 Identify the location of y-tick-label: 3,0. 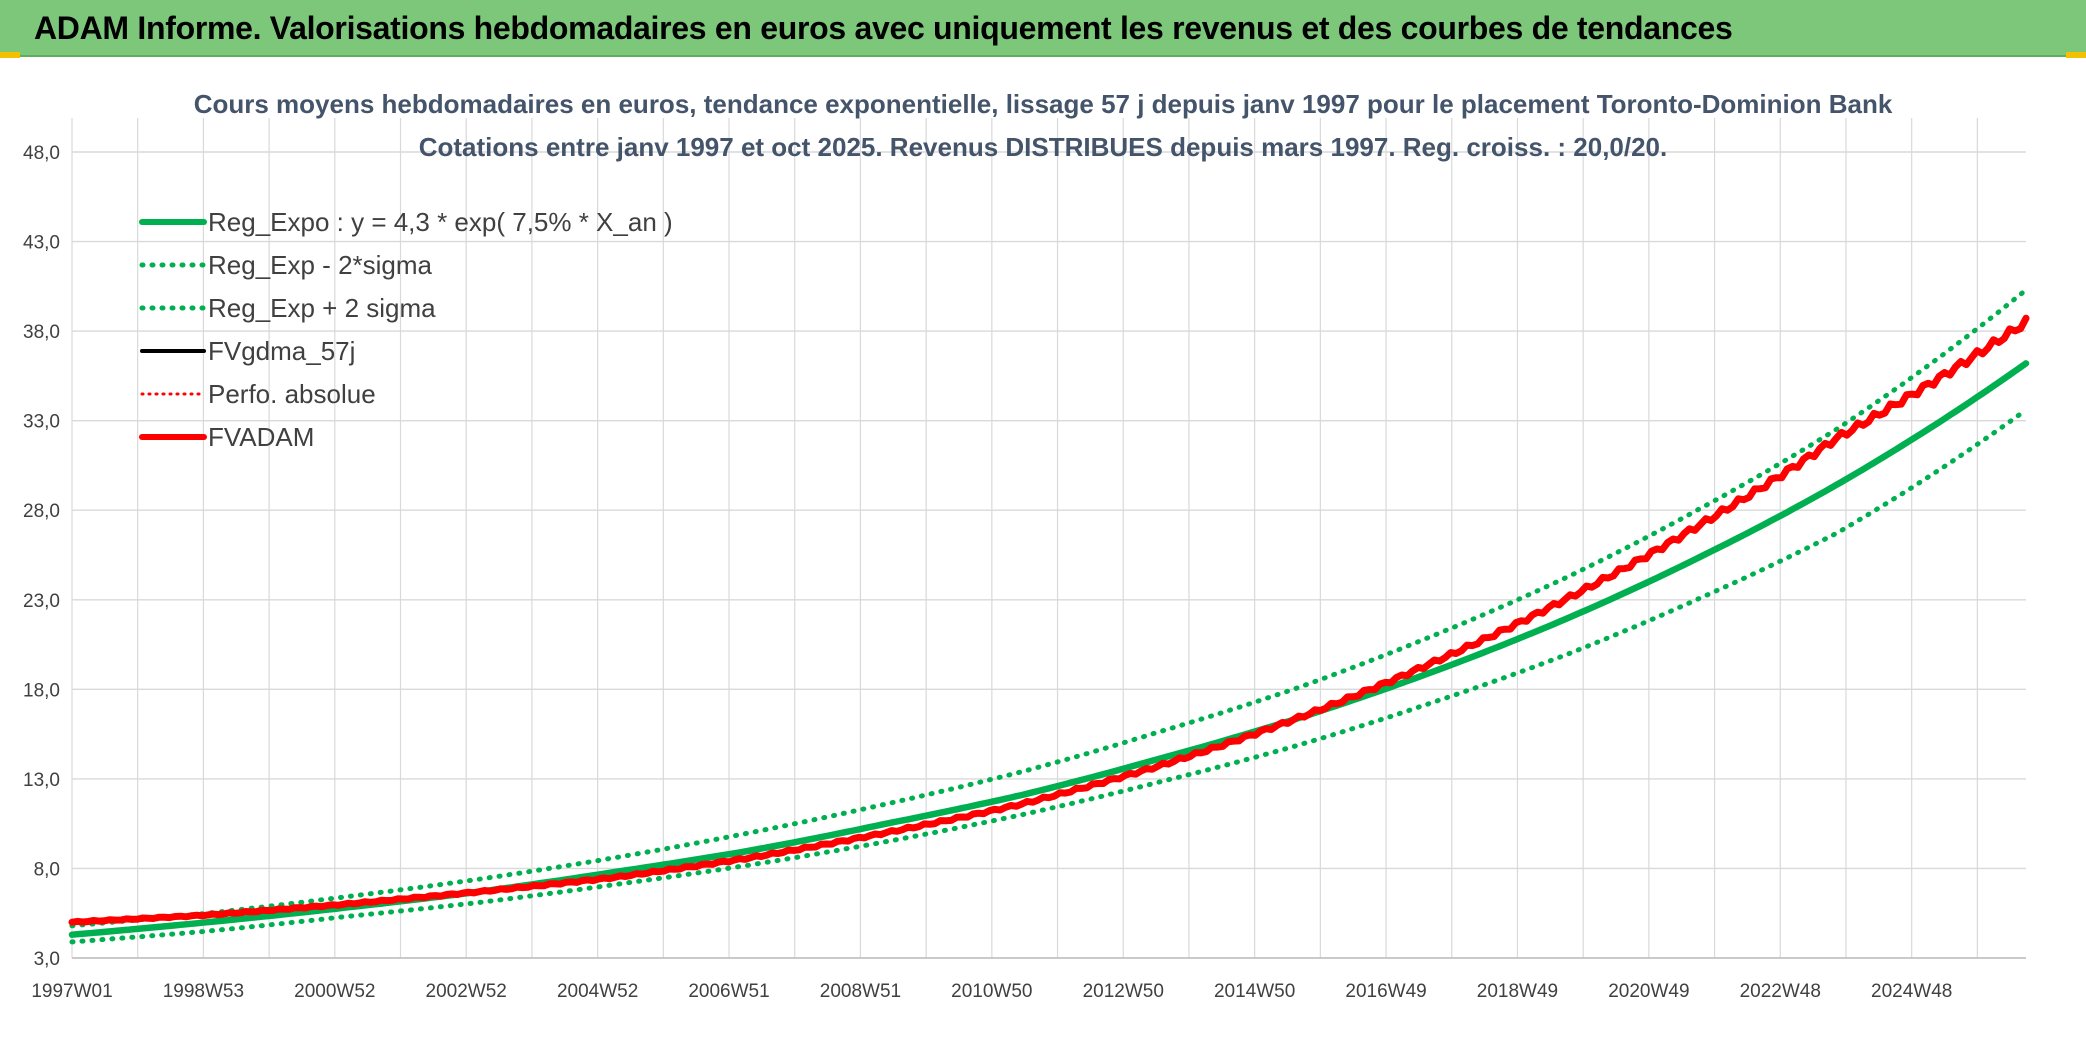
(47, 959).